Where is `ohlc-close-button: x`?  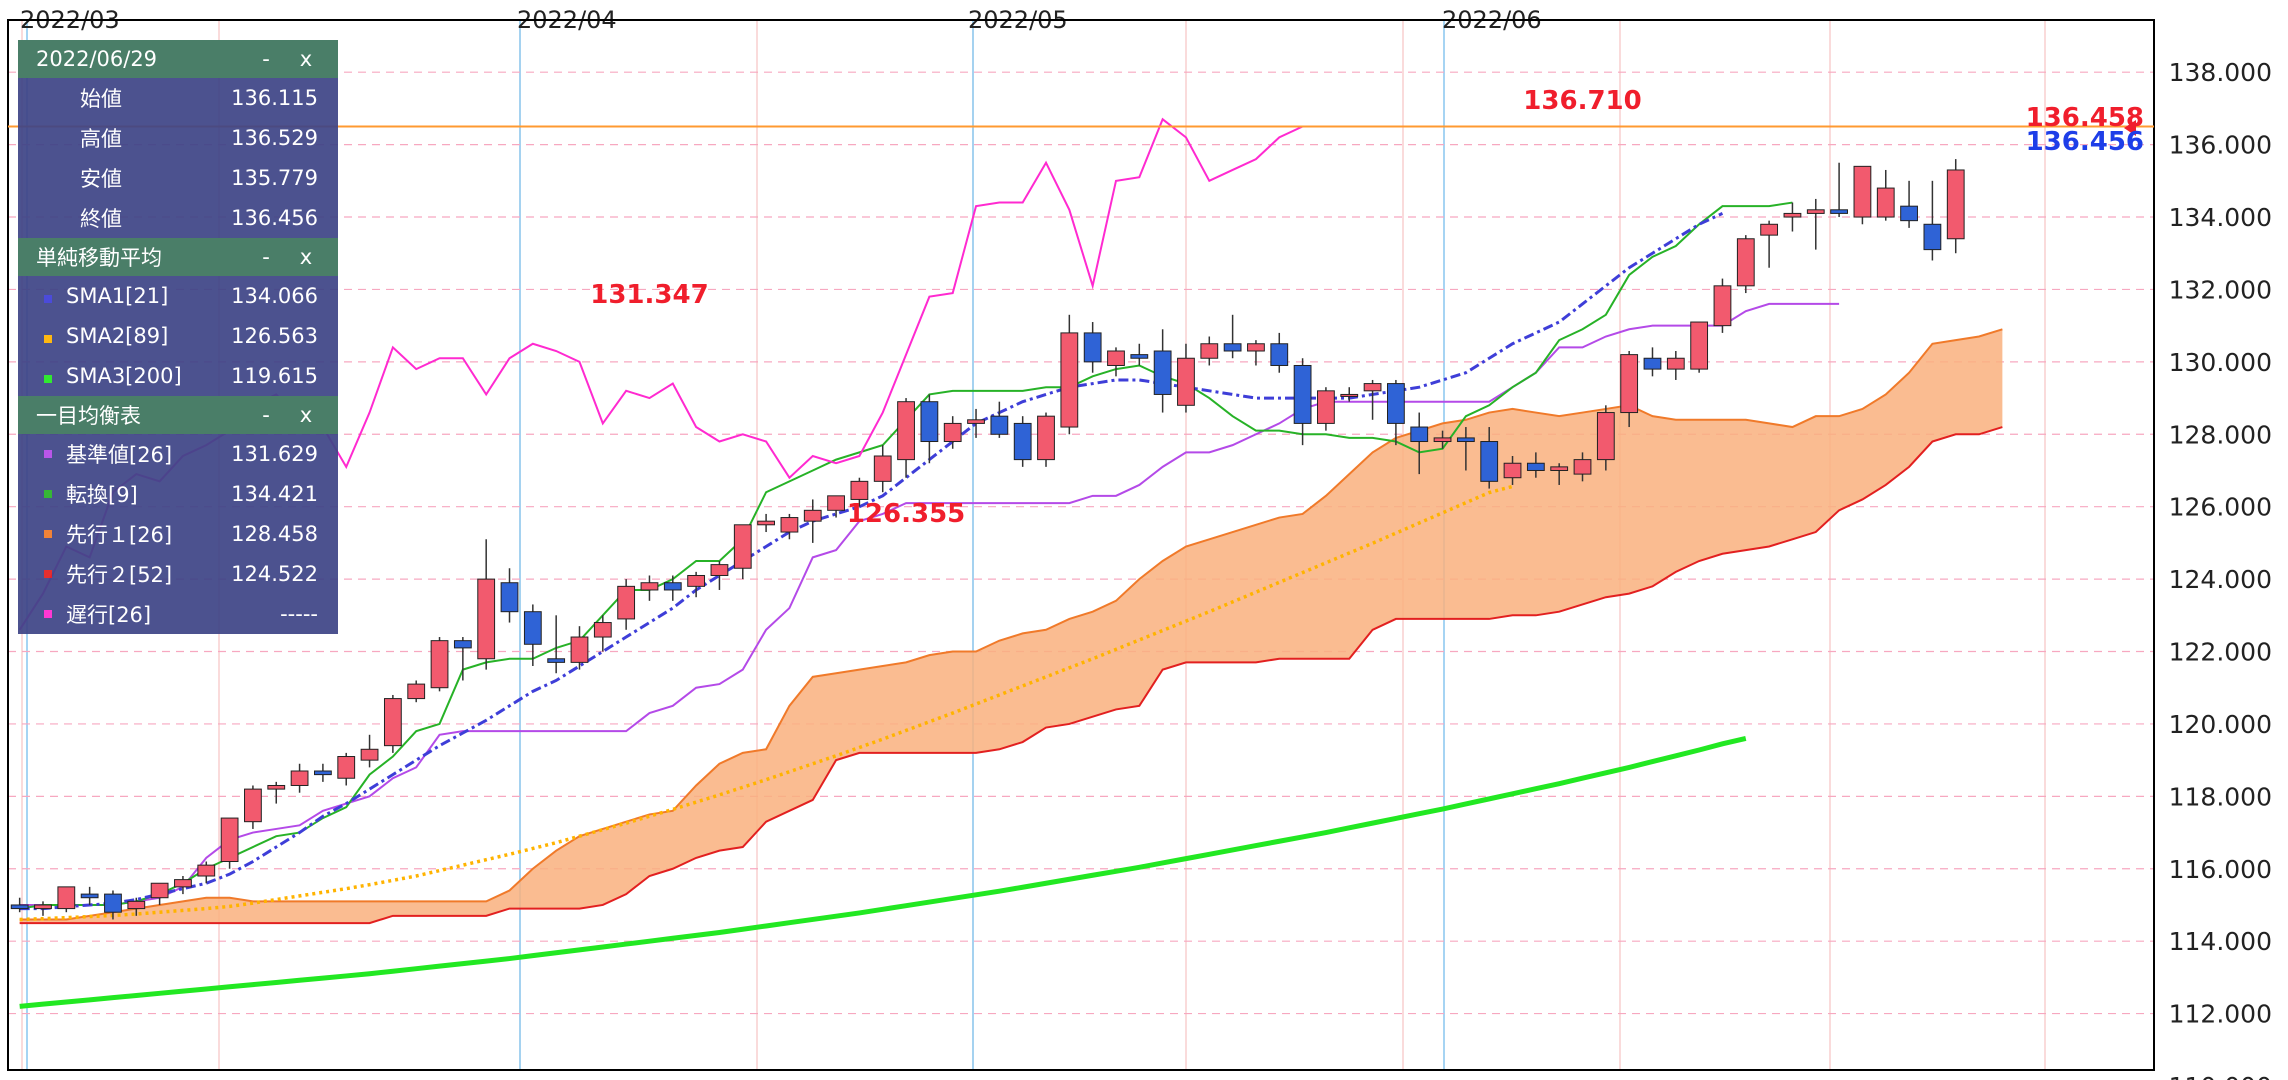
ohlc-close-button: x is located at coordinates (306, 59).